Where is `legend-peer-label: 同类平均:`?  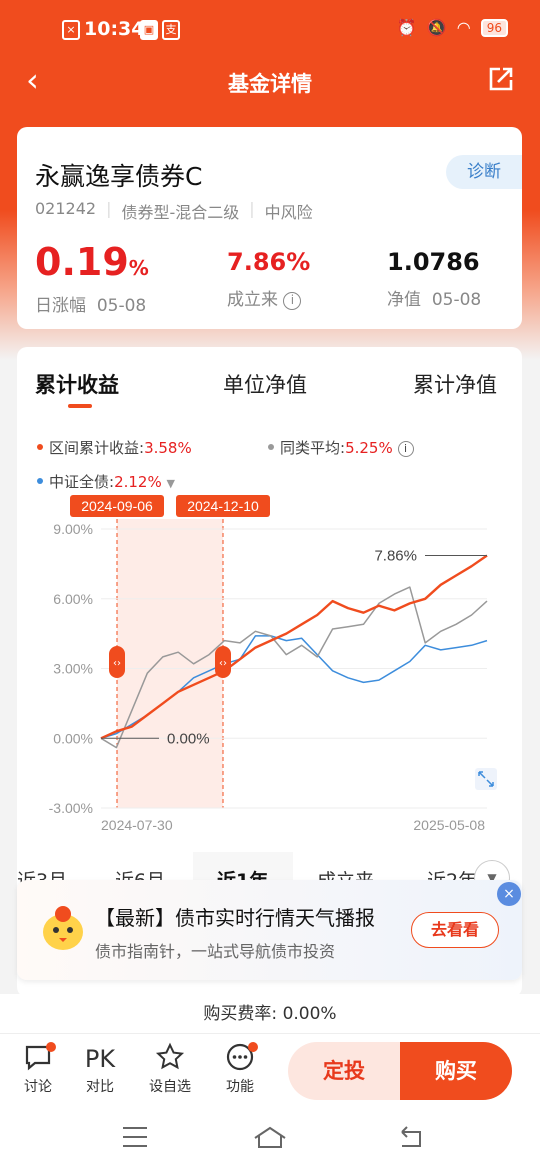
legend-peer-label: 同类平均: is located at coordinates (313, 448).